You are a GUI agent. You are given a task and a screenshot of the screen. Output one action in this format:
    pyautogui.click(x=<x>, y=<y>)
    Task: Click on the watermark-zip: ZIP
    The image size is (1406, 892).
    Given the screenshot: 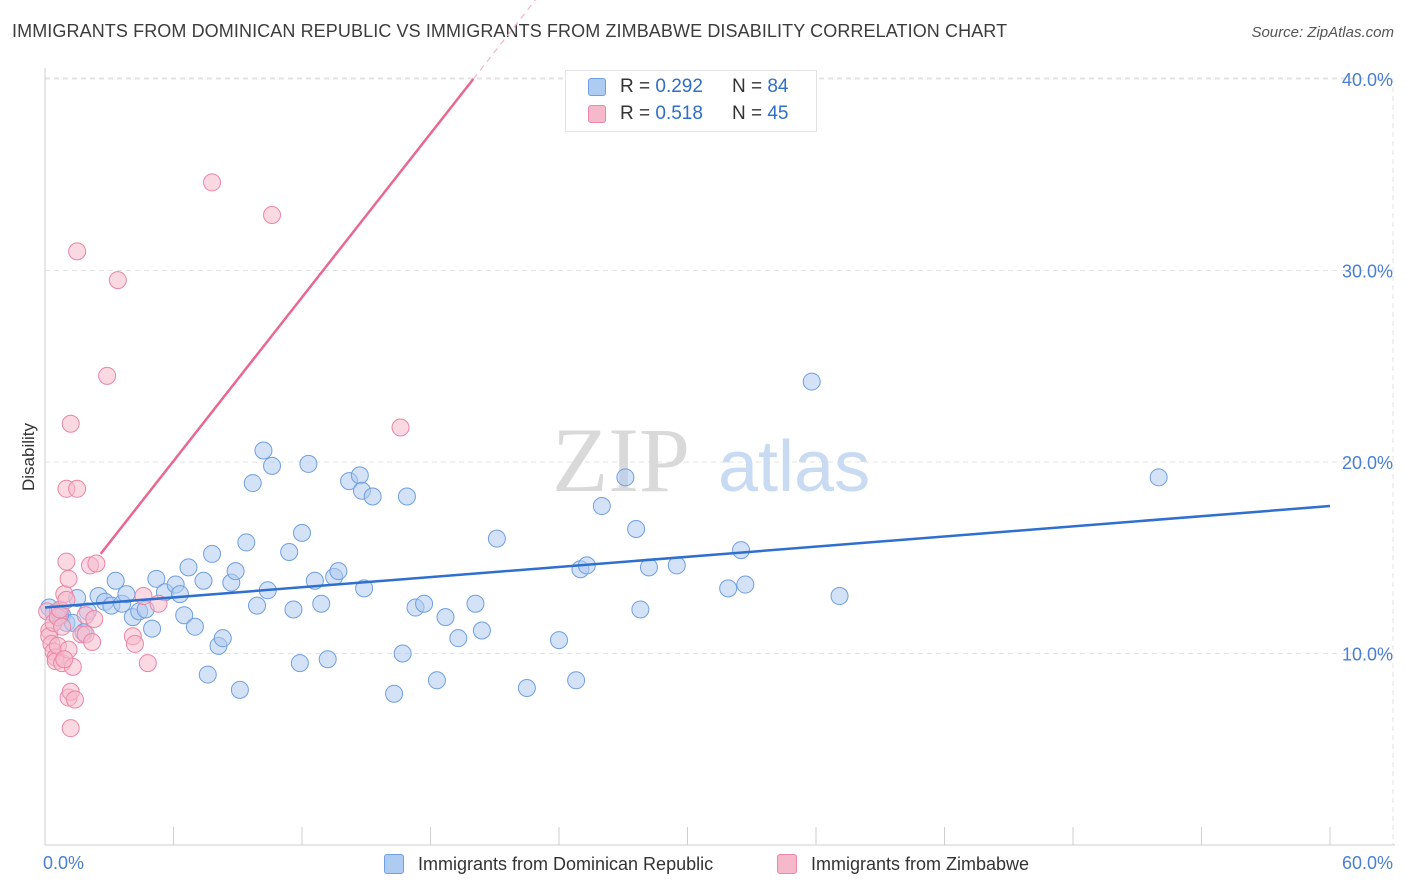 What is the action you would take?
    pyautogui.click(x=621, y=460)
    